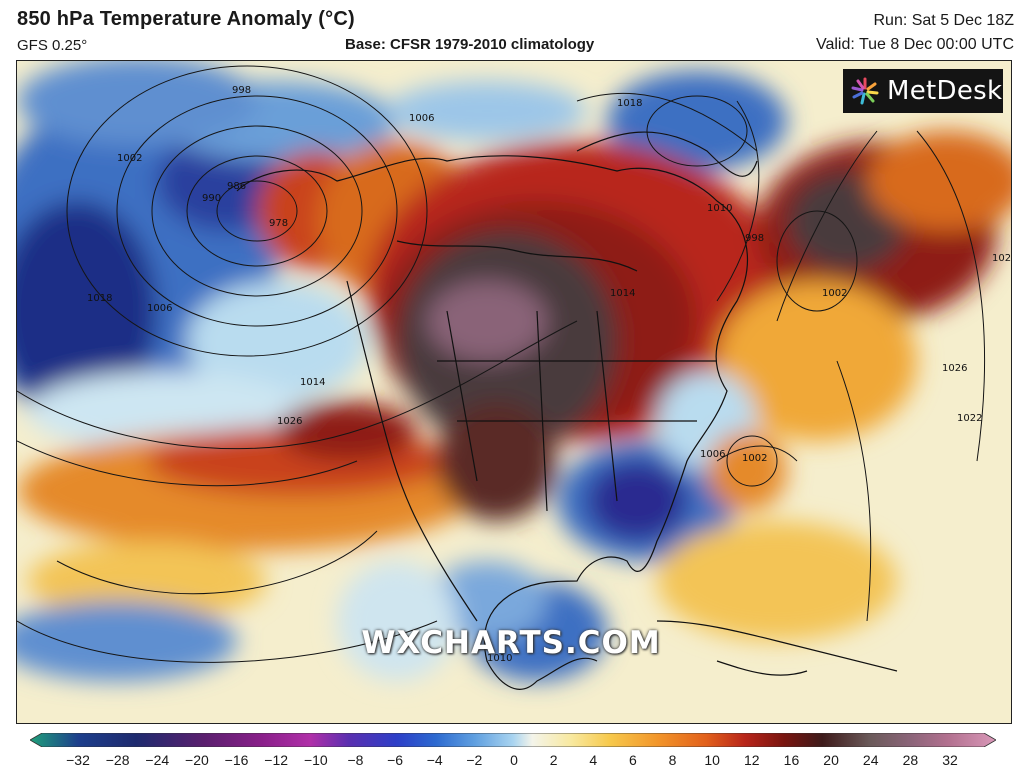  I want to click on color-scale-tick-label: 12, so click(752, 760).